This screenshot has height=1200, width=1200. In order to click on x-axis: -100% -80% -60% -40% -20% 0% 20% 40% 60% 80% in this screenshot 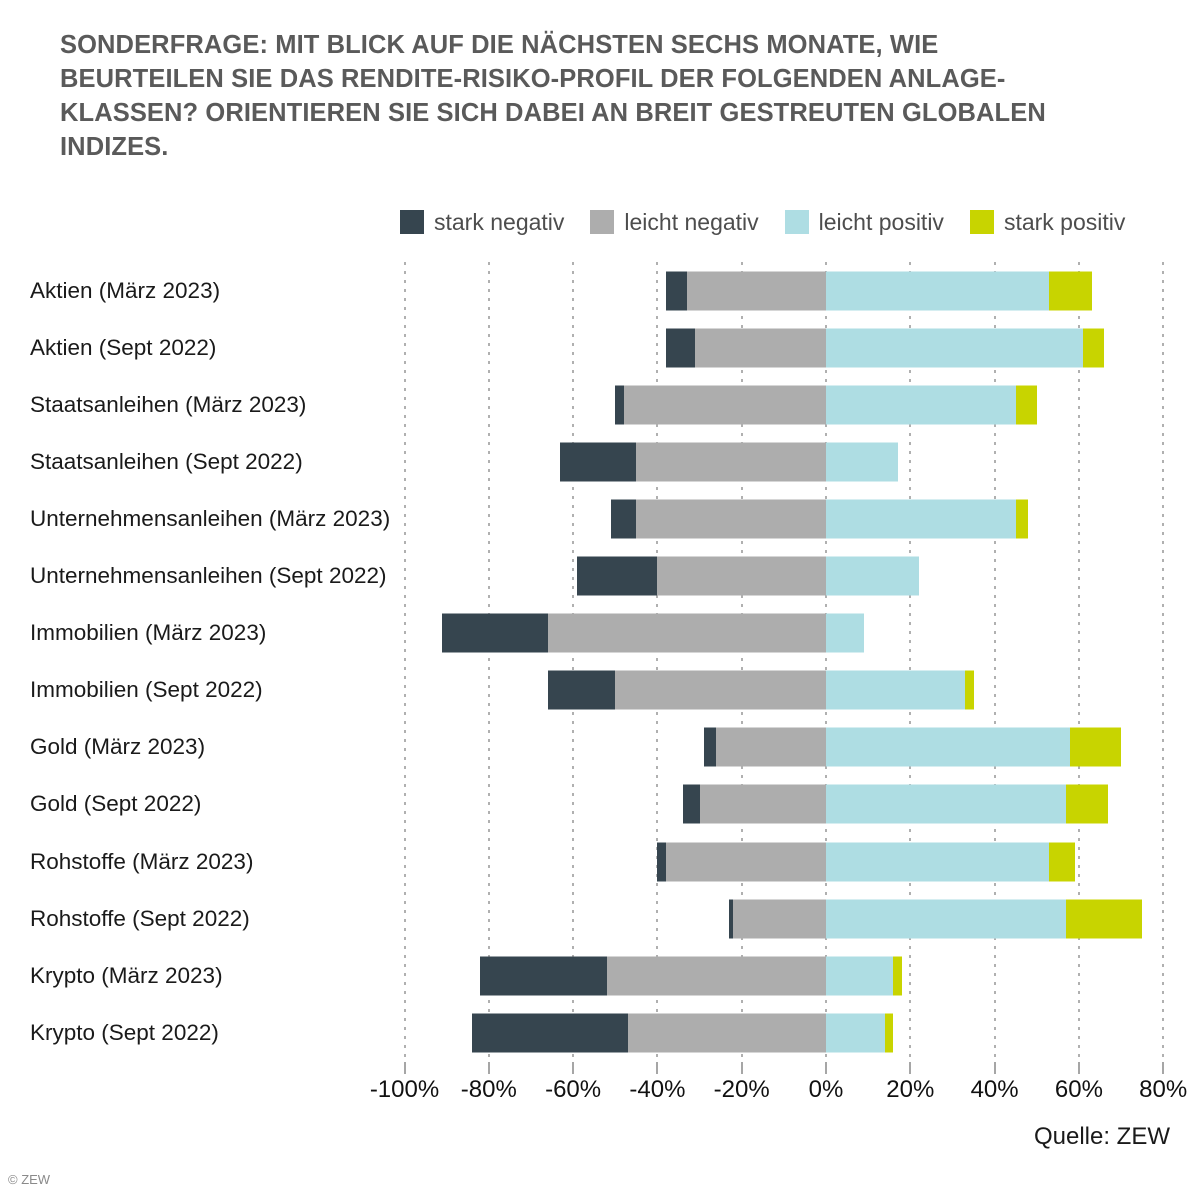, I will do `click(600, 1085)`.